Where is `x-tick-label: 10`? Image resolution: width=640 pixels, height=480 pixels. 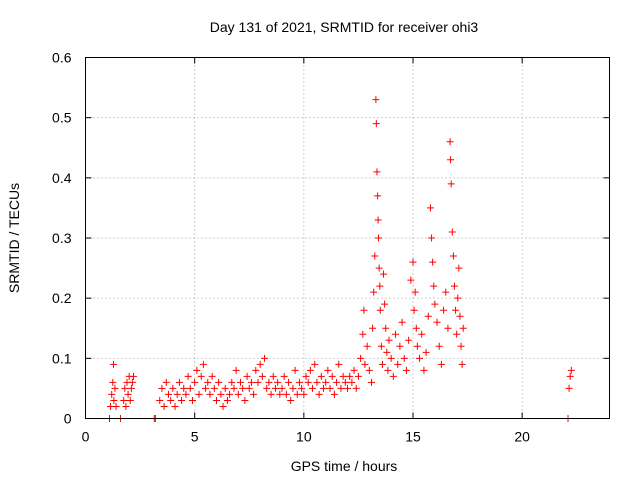
x-tick-label: 10 is located at coordinates (304, 437).